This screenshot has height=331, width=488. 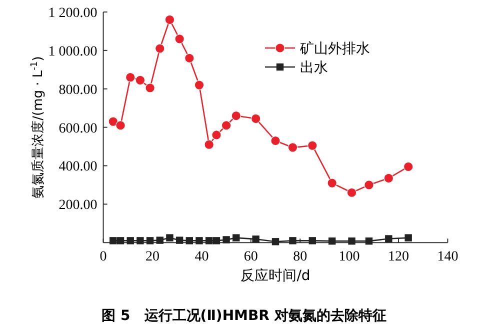 I want to click on x-tick-label: 40, so click(x=201, y=257).